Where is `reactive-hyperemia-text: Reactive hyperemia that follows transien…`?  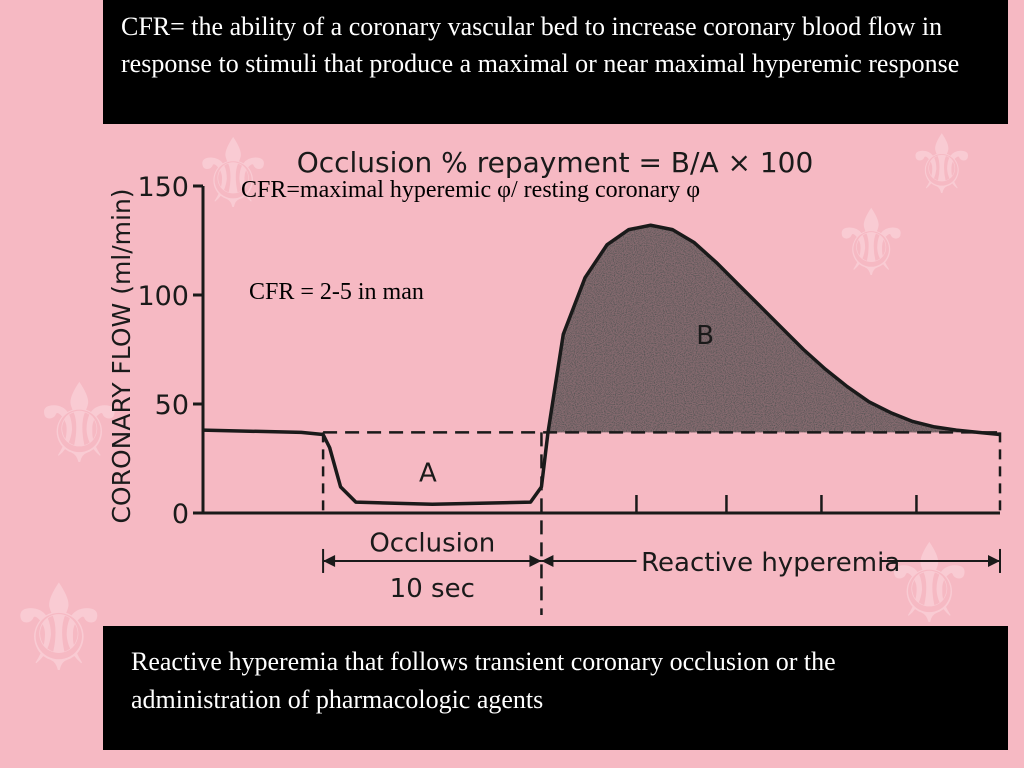
reactive-hyperemia-text: Reactive hyperemia that follows transien… is located at coordinates (483, 680).